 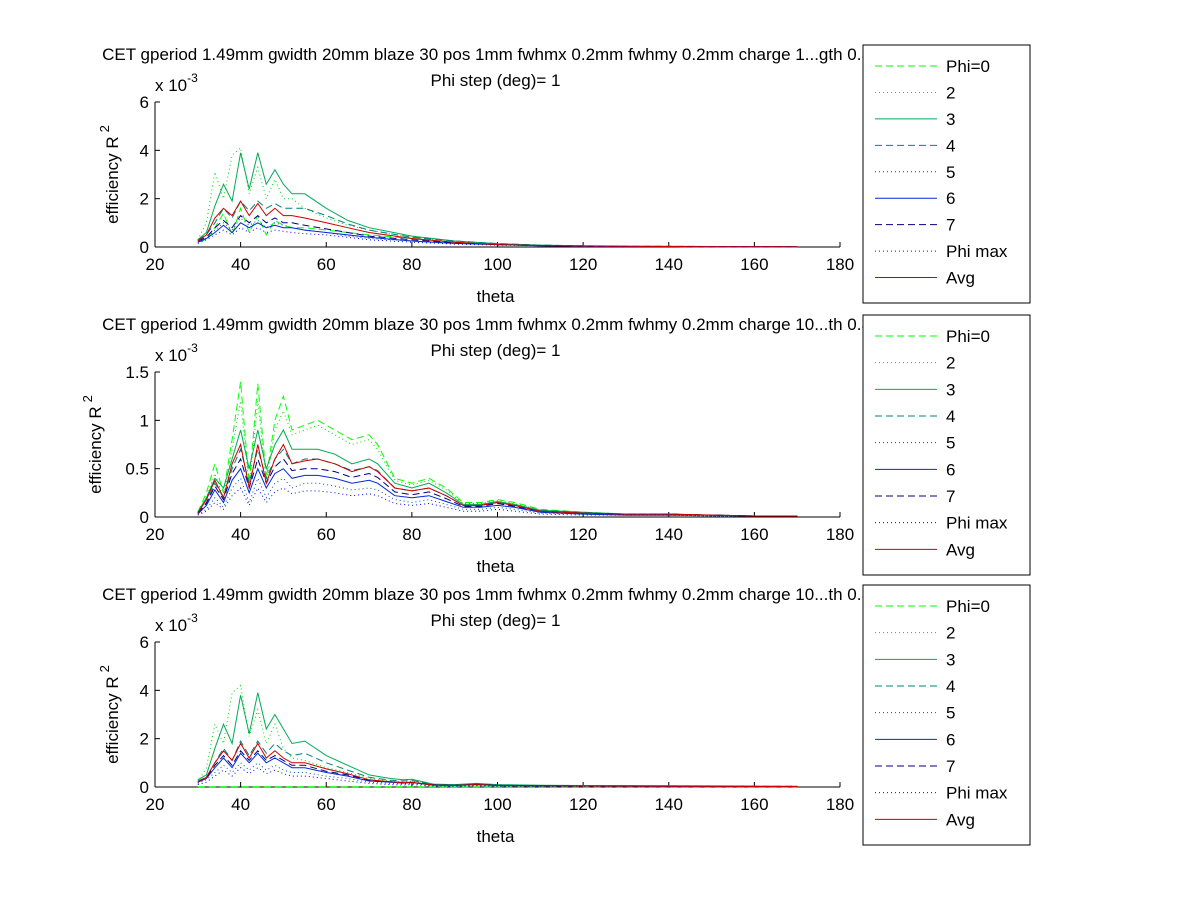 I want to click on legend-1: Phi=0 2 3 4 5 6 7 Phi max Avg, so click(x=946, y=174).